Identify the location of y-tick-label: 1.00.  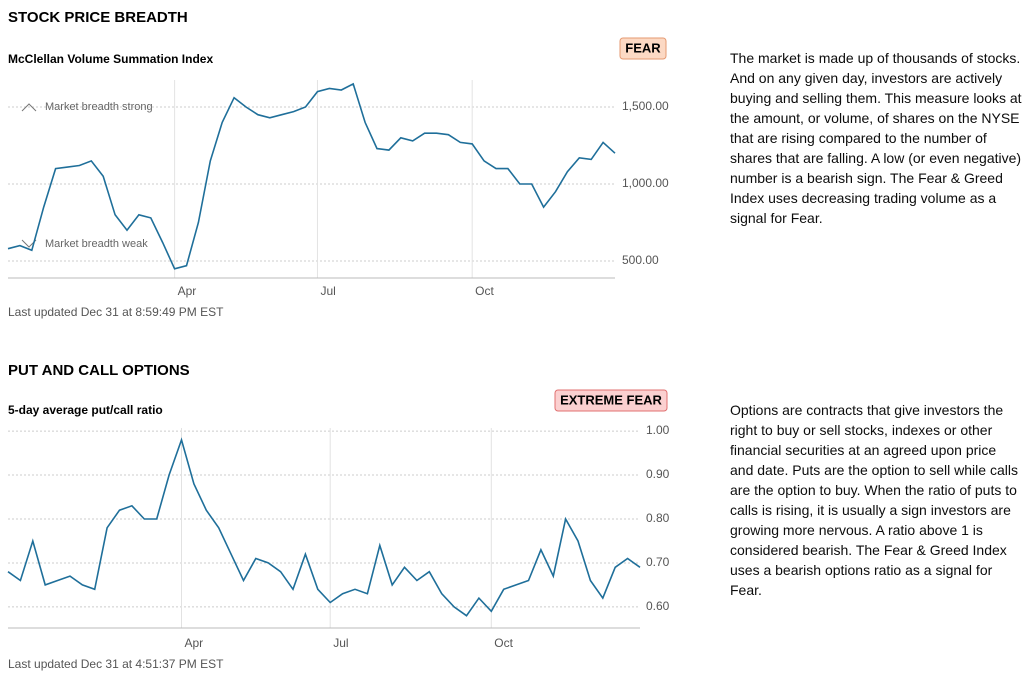
(658, 430).